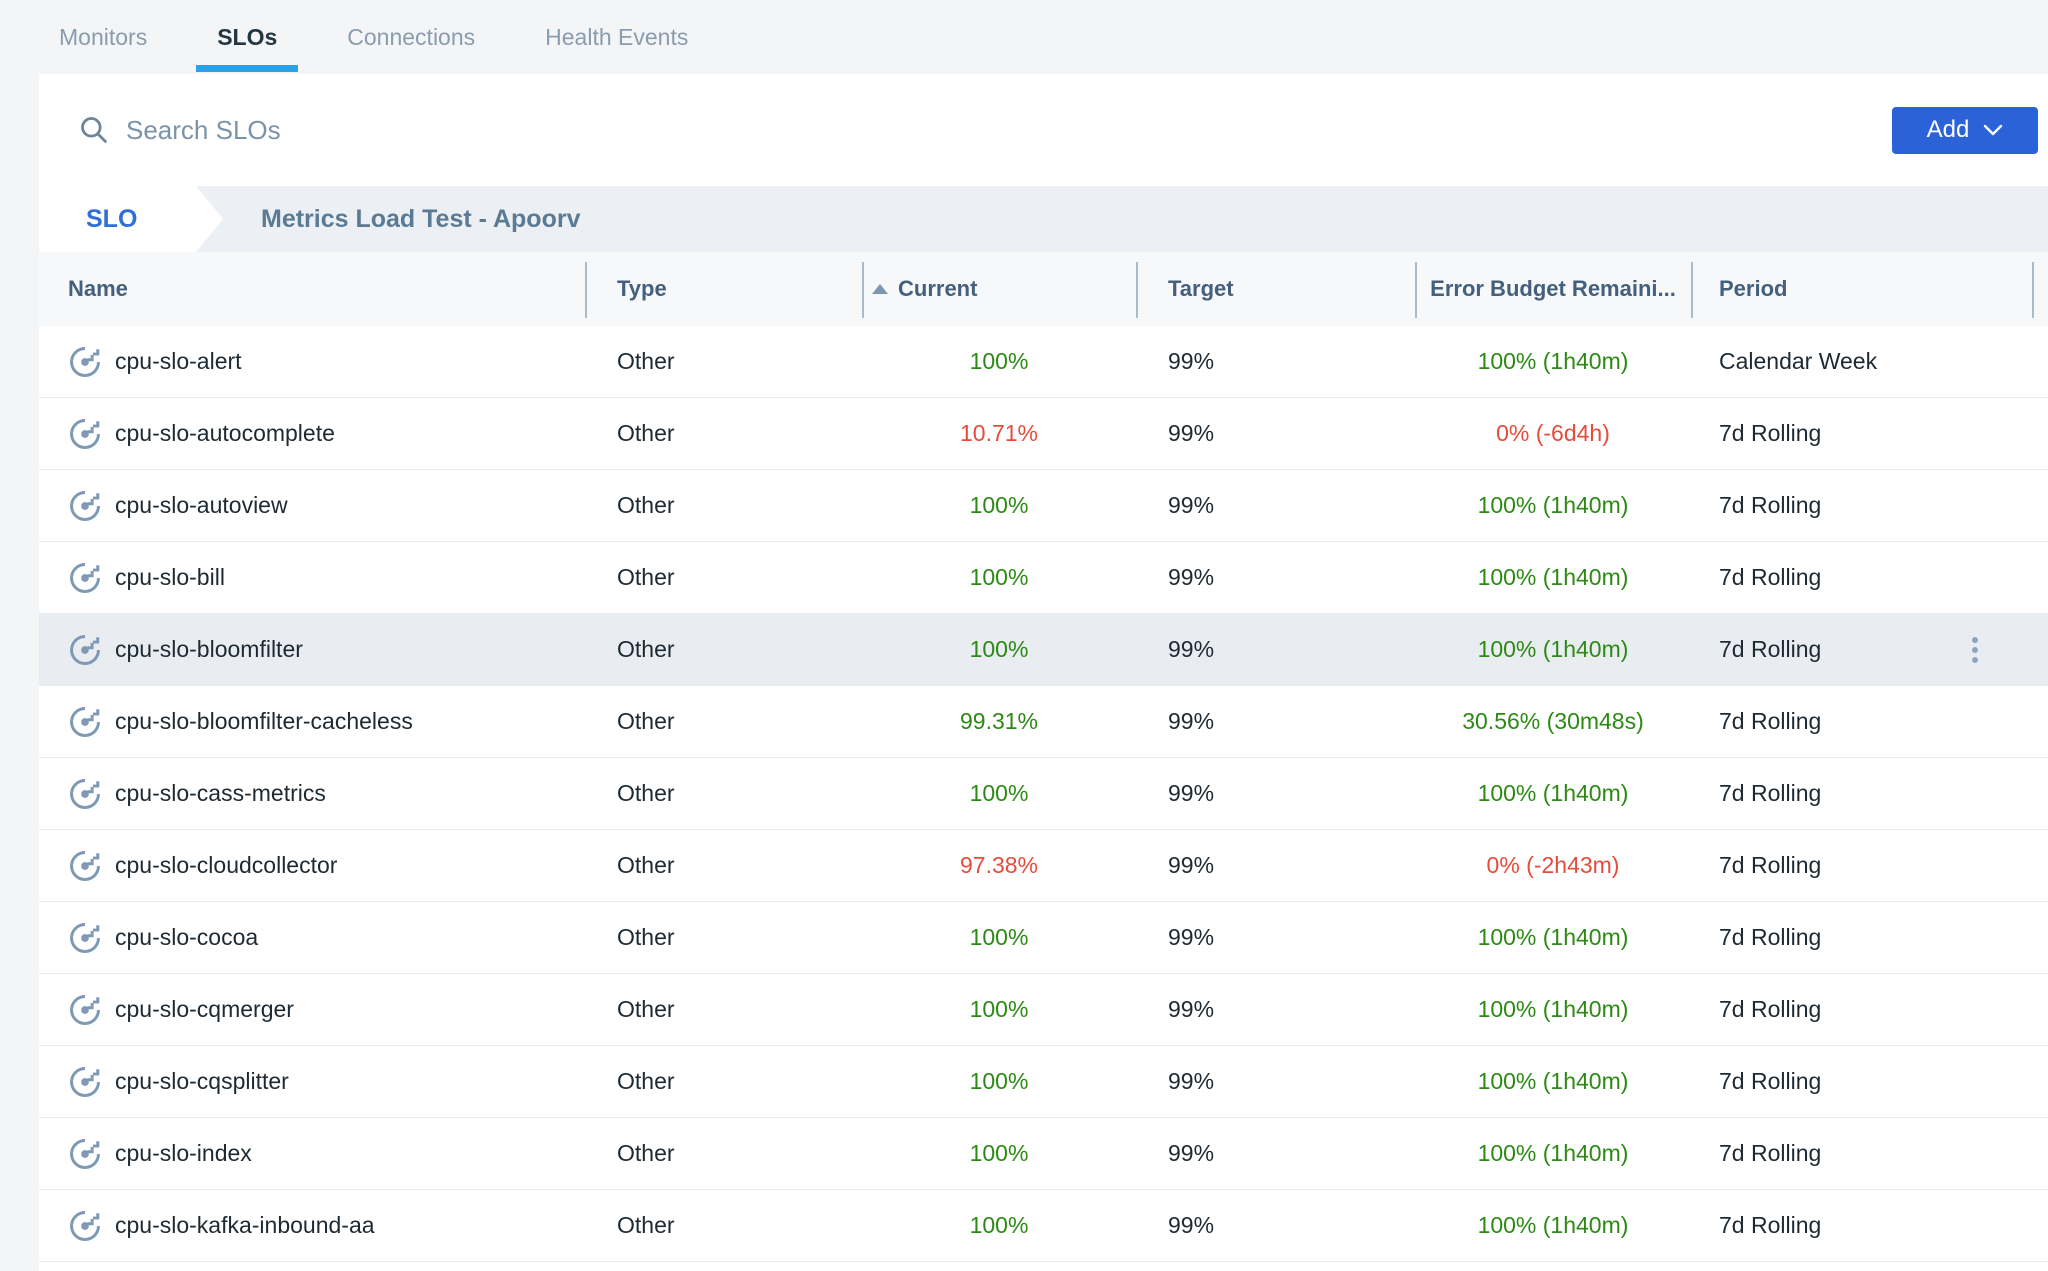 The image size is (2048, 1271). Describe the element at coordinates (1553, 433) in the screenshot. I see `slo-error-budget-value: 0% (-6d4h)` at that location.